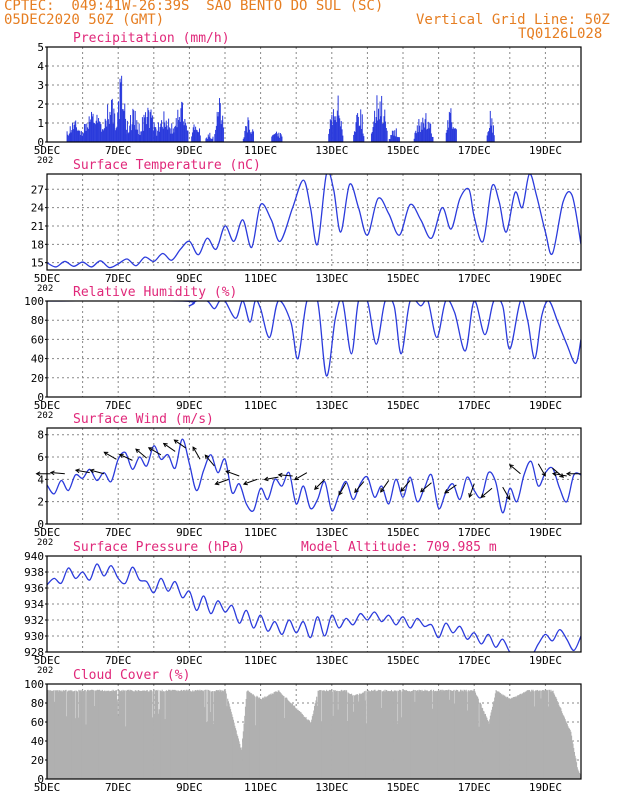 Image resolution: width=618 pixels, height=800 pixels. What do you see at coordinates (474, 787) in the screenshot?
I see `x-tick-label: 17DEC` at bounding box center [474, 787].